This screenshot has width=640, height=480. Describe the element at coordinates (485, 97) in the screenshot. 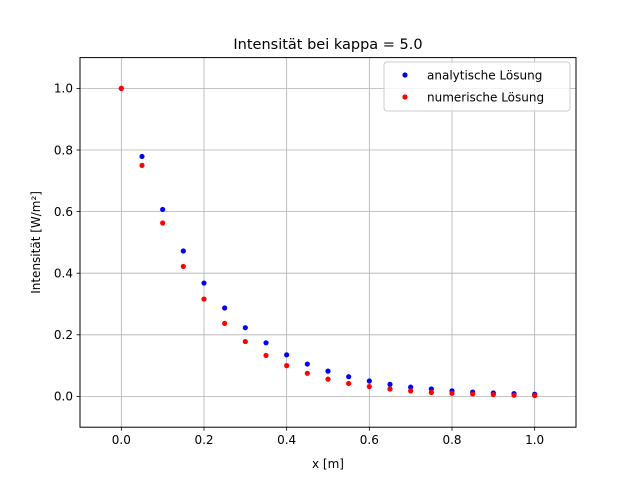

I see `legend-label: numerische Lösung` at that location.